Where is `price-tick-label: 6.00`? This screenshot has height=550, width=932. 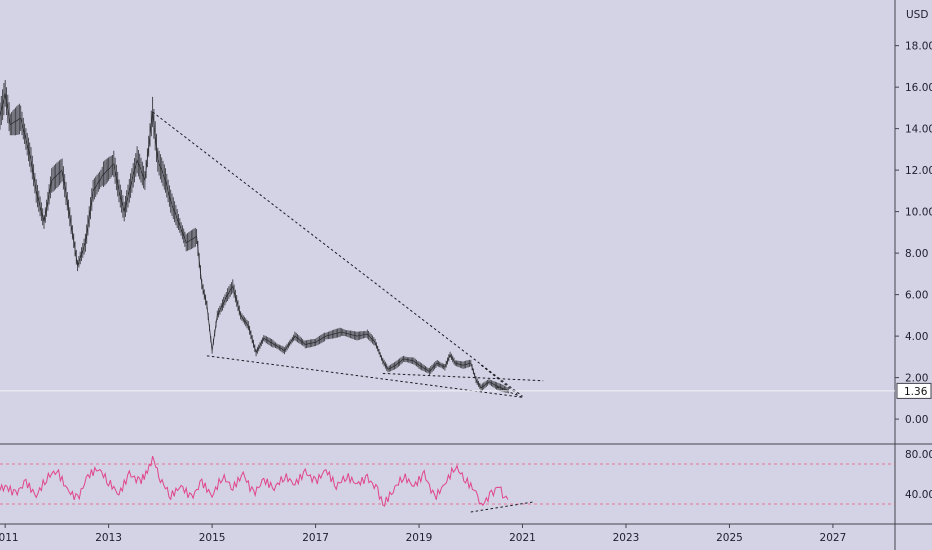 price-tick-label: 6.00 is located at coordinates (916, 296).